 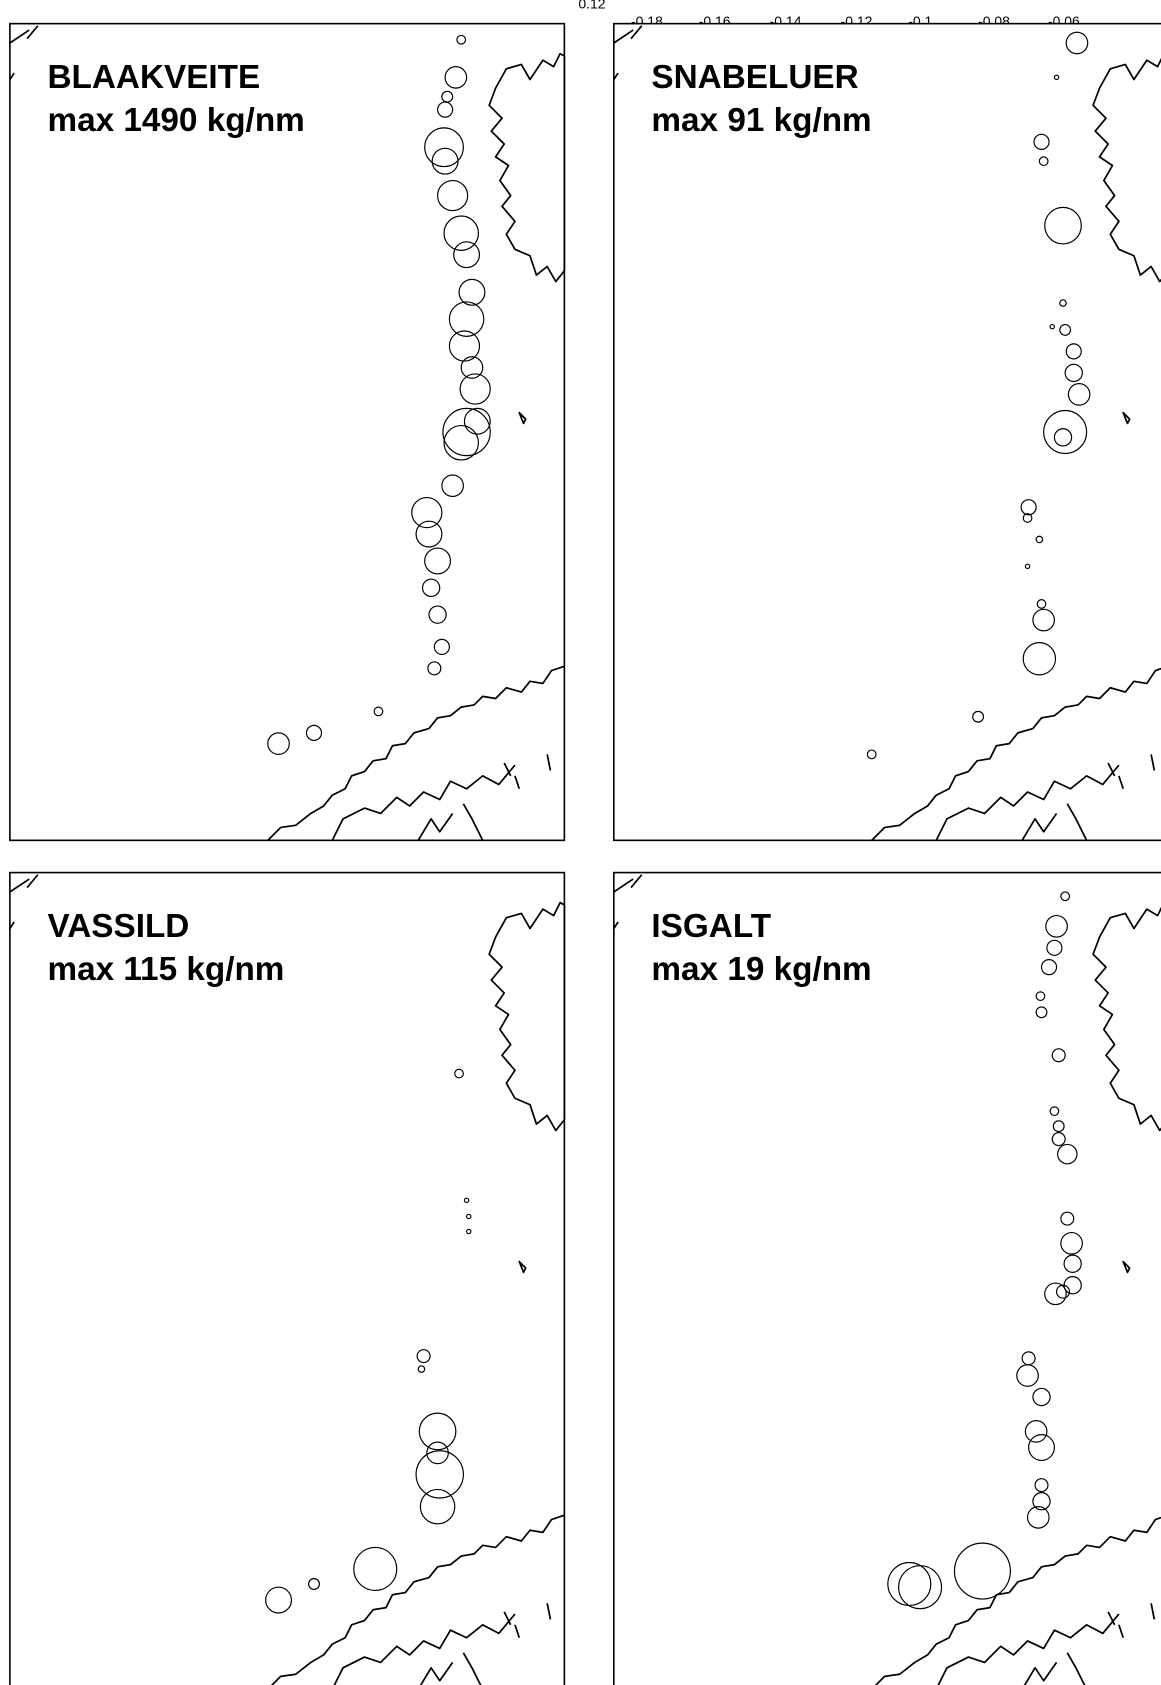 What do you see at coordinates (761, 969) in the screenshot?
I see `panel-subtitle: max 19 kg/nm` at bounding box center [761, 969].